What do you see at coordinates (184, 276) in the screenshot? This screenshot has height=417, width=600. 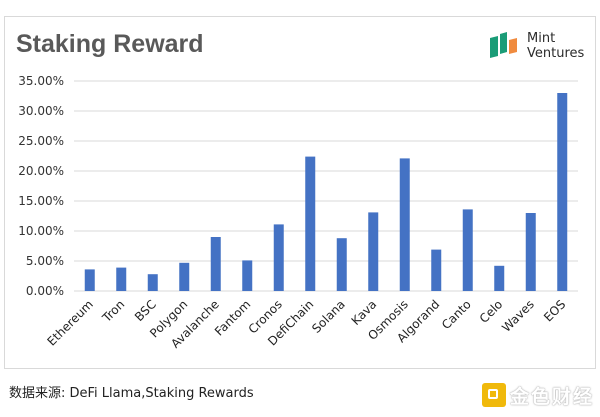 I see `bar-polygon` at bounding box center [184, 276].